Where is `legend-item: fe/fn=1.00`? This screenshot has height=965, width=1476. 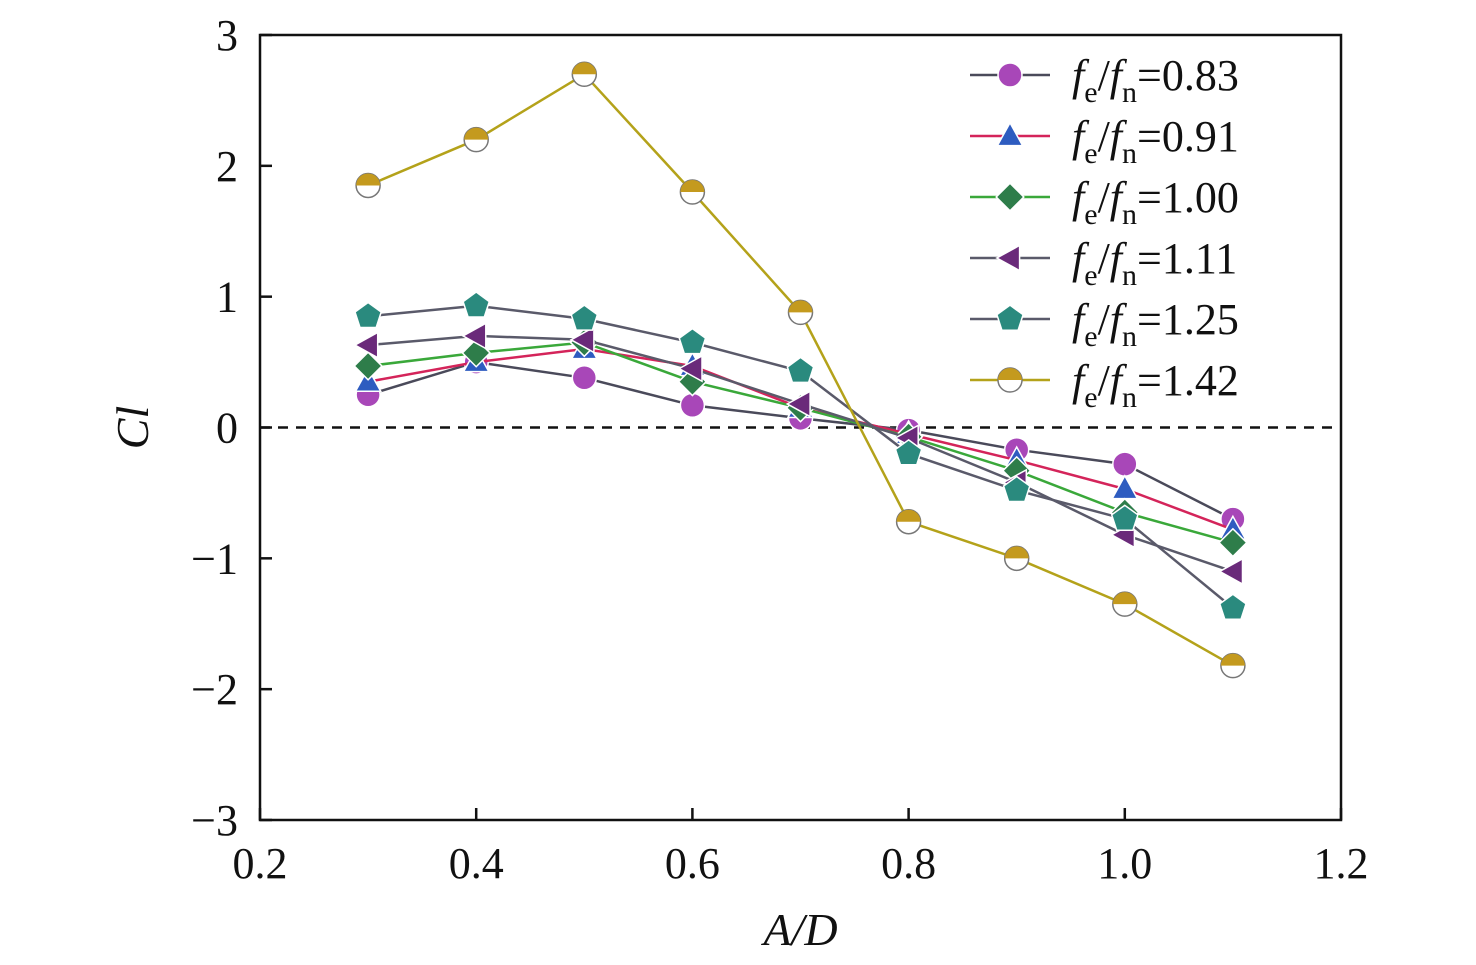
legend-item: fe/fn=1.00 is located at coordinates (1104, 202).